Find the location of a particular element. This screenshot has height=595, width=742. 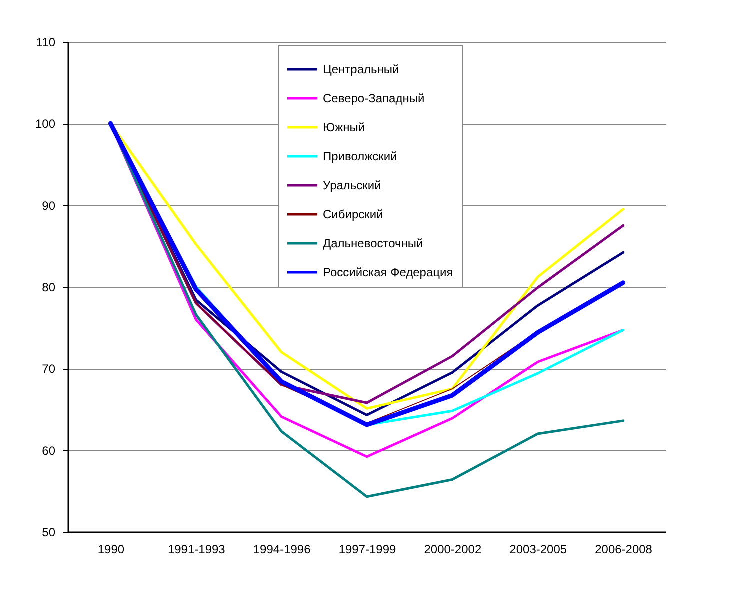

y-tick-label: 90 is located at coordinates (49, 205).